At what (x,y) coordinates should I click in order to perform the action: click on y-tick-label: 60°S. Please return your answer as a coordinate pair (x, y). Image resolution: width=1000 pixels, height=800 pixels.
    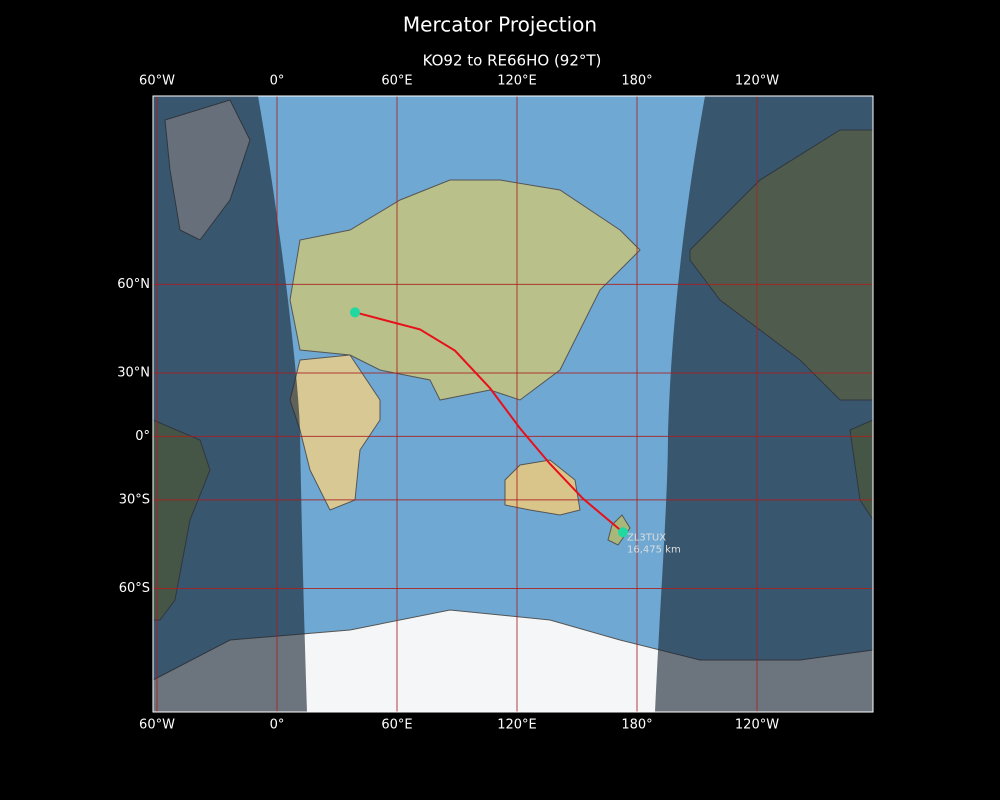
    Looking at the image, I should click on (134, 588).